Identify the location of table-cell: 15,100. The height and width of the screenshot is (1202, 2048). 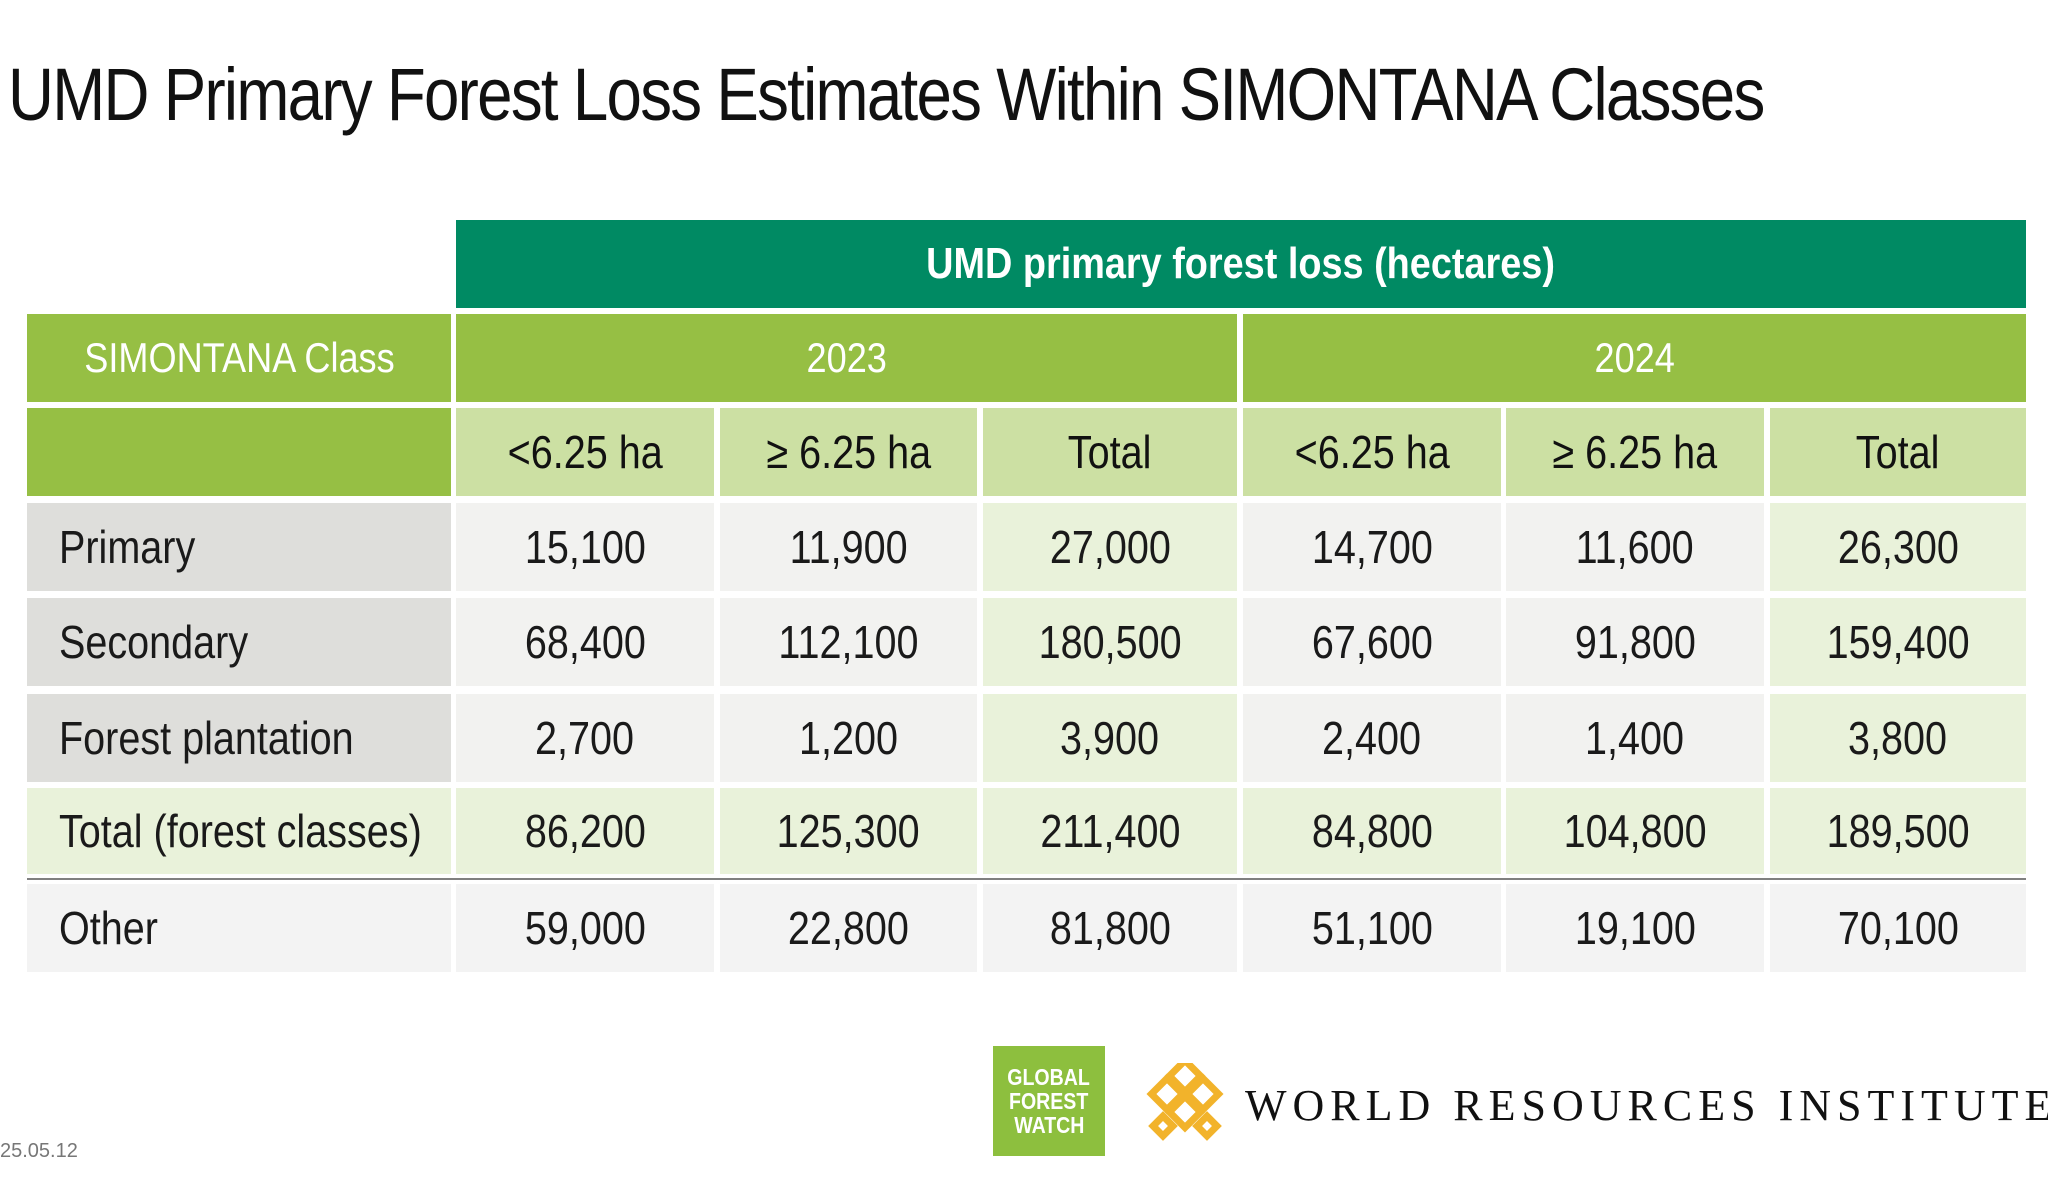
(585, 547).